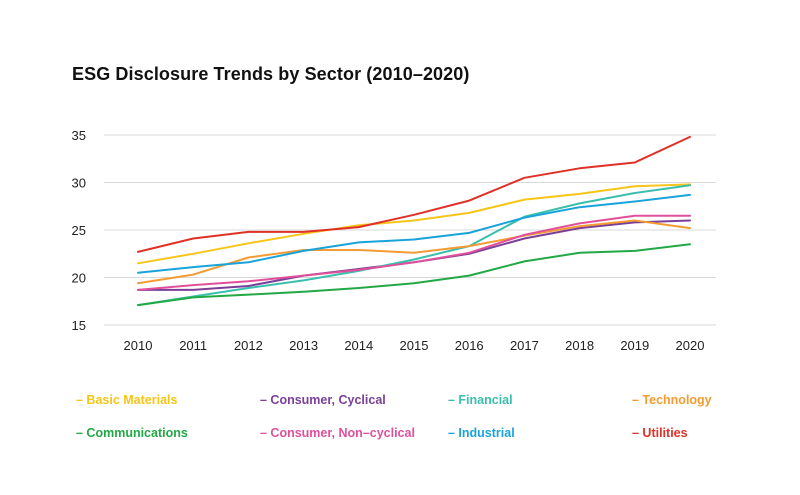  What do you see at coordinates (79, 183) in the screenshot?
I see `y-tick-label: 30` at bounding box center [79, 183].